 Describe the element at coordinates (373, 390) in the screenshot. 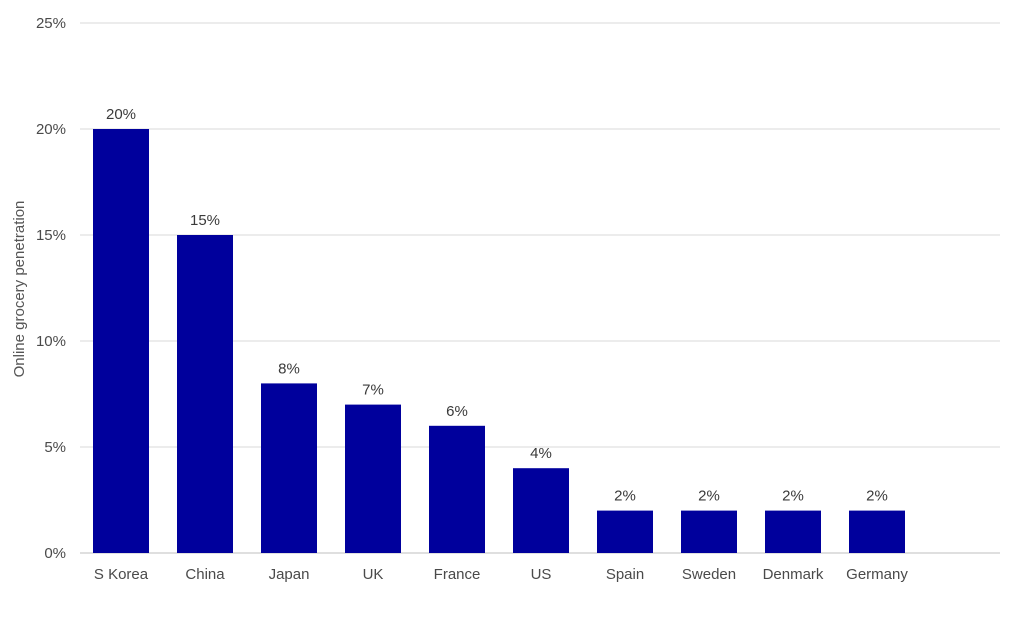

I see `data-label: 7%` at that location.